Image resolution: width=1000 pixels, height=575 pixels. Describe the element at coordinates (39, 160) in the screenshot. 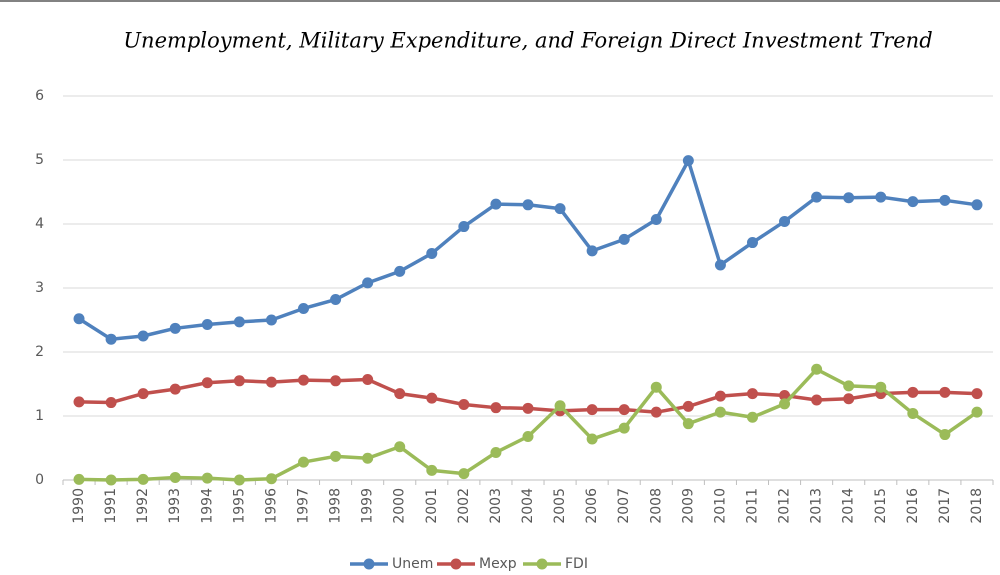

I see `y-tick-label: 5` at that location.